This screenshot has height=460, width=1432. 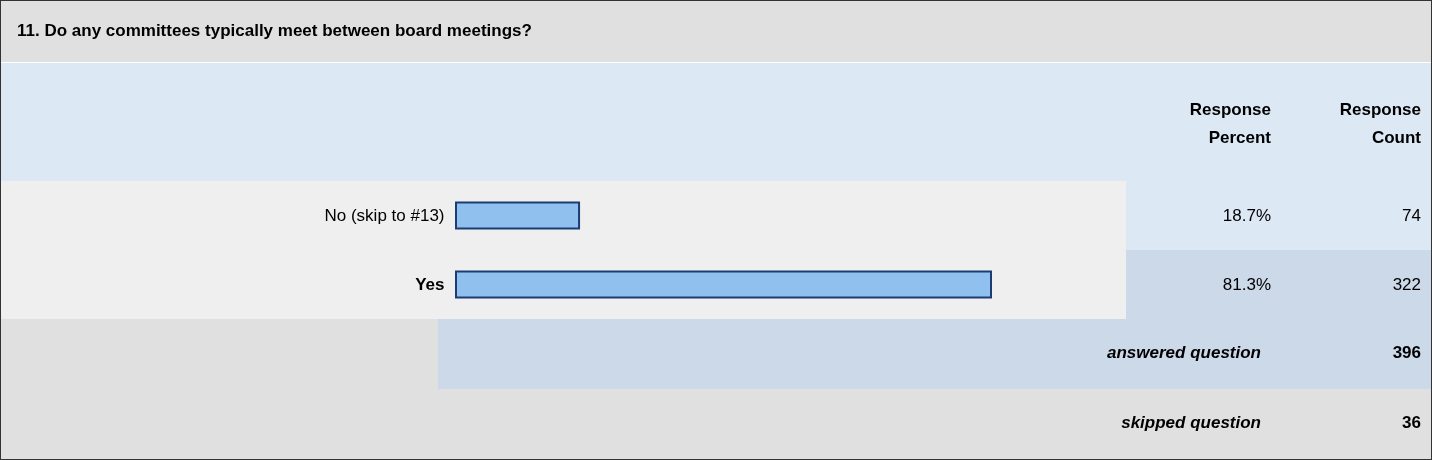 I want to click on text: answered question, so click(x=1183, y=353).